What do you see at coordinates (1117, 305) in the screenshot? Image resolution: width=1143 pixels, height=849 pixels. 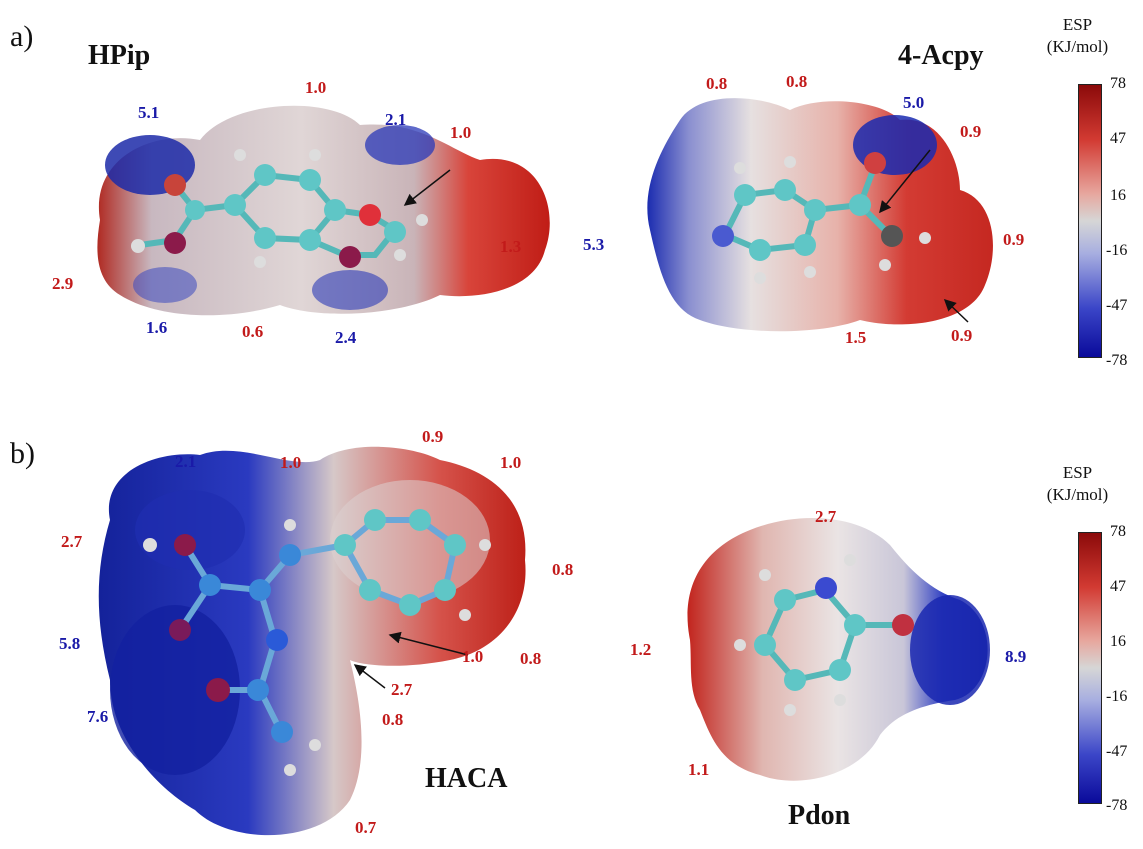 I see `colorbar-a-tick: -47` at bounding box center [1117, 305].